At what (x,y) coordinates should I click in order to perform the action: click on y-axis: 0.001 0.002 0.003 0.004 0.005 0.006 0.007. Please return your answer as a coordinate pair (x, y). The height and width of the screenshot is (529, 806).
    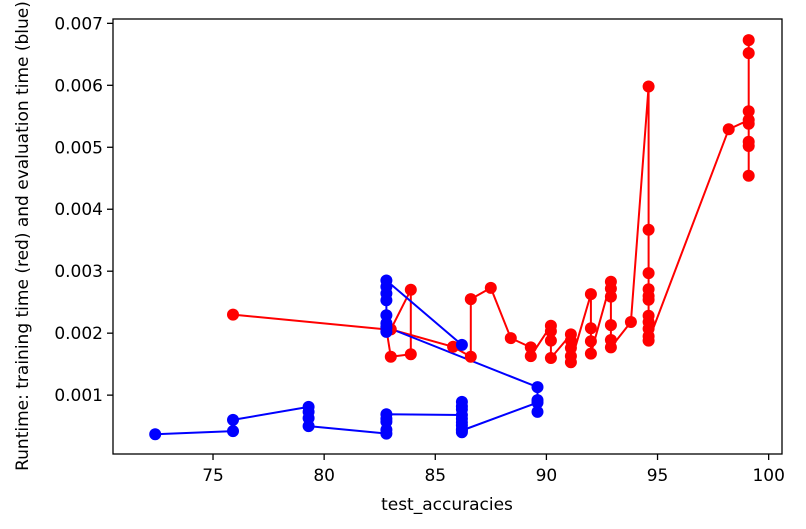
    Looking at the image, I should click on (83, 210).